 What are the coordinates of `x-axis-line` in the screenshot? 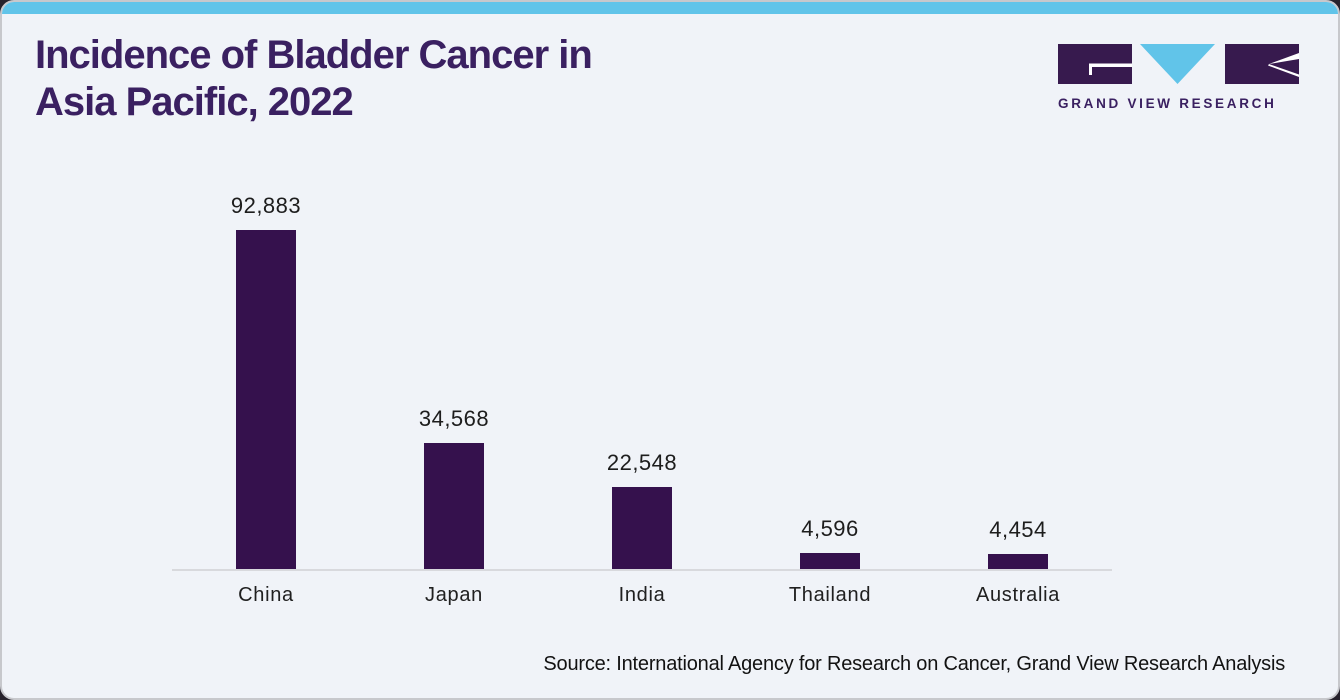 It's located at (642, 570).